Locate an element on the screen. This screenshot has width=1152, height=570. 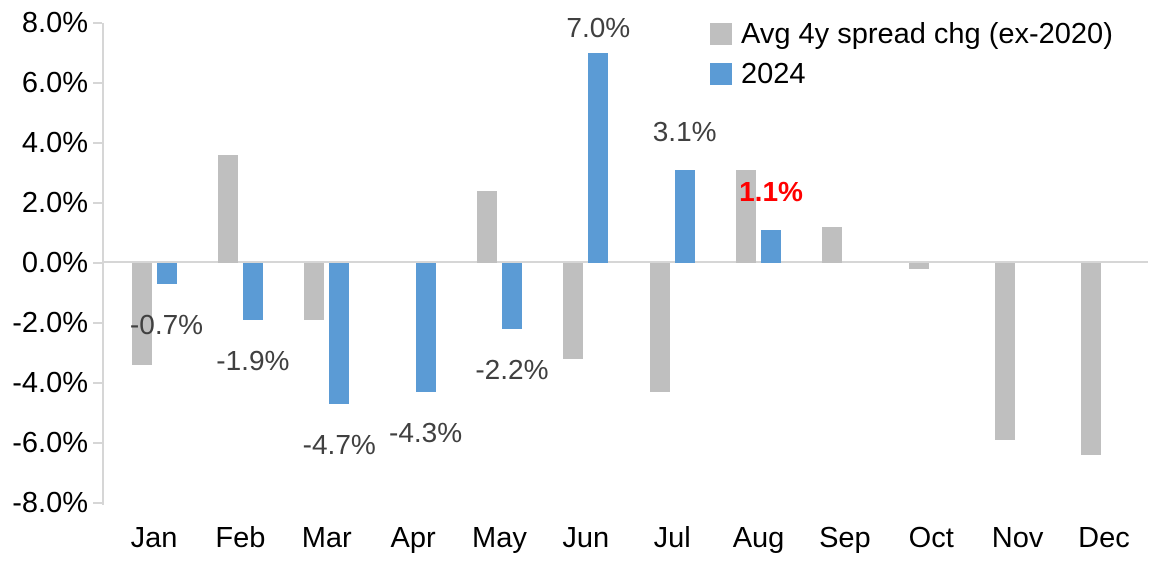
data-label-feb: -1.9% is located at coordinates (253, 360).